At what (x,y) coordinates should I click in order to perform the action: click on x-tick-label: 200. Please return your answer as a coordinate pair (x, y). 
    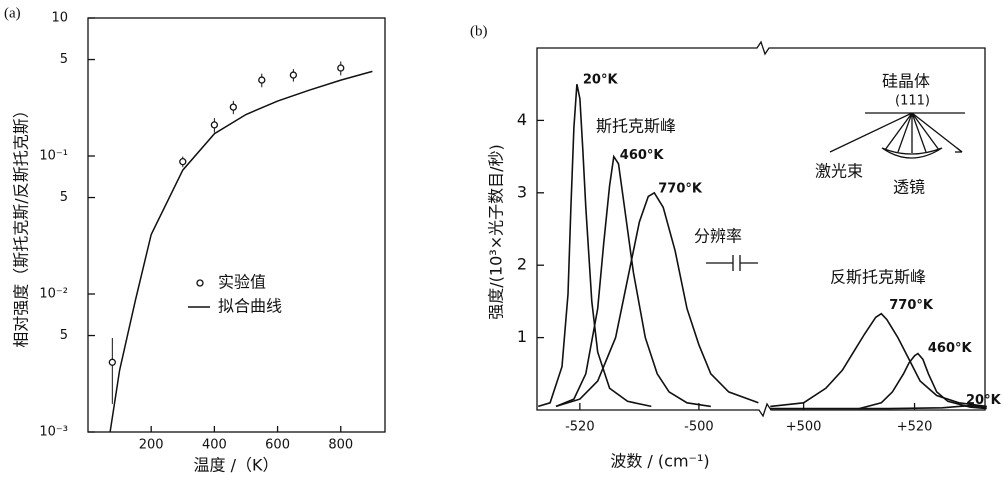
    Looking at the image, I should click on (151, 445).